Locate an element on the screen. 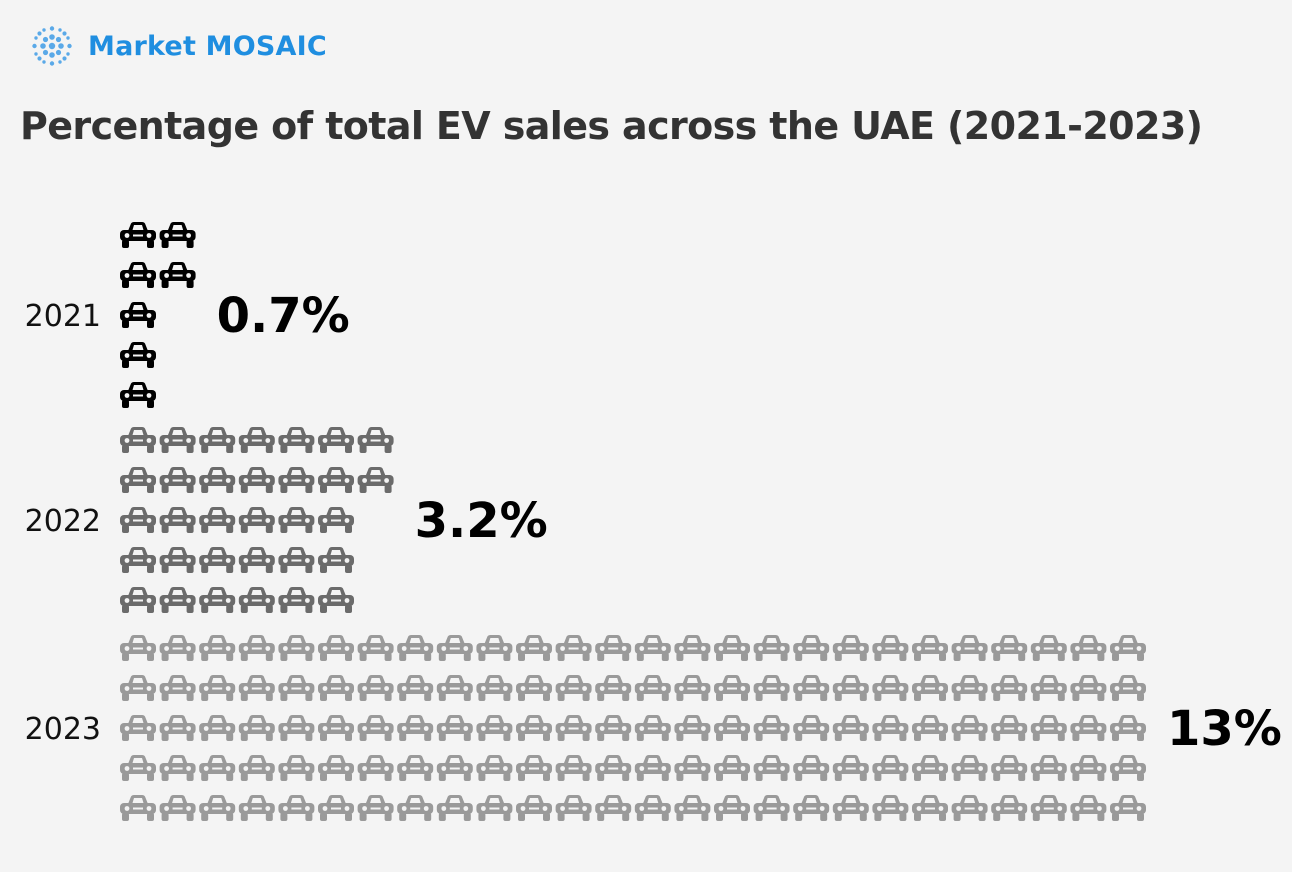  value-label-2021: 0.7% is located at coordinates (283, 316).